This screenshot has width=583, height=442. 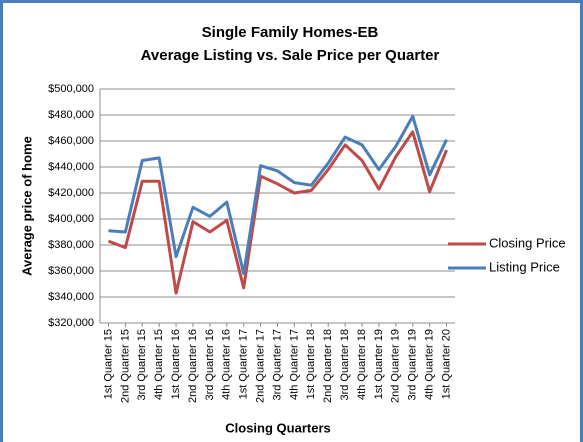 What do you see at coordinates (430, 364) in the screenshot?
I see `x-tick-label: 4th Quarter 19` at bounding box center [430, 364].